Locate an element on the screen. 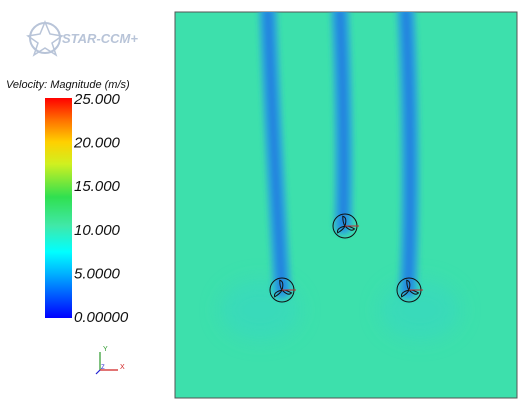 The height and width of the screenshot is (407, 525). legend-label: 25.000 is located at coordinates (97, 99).